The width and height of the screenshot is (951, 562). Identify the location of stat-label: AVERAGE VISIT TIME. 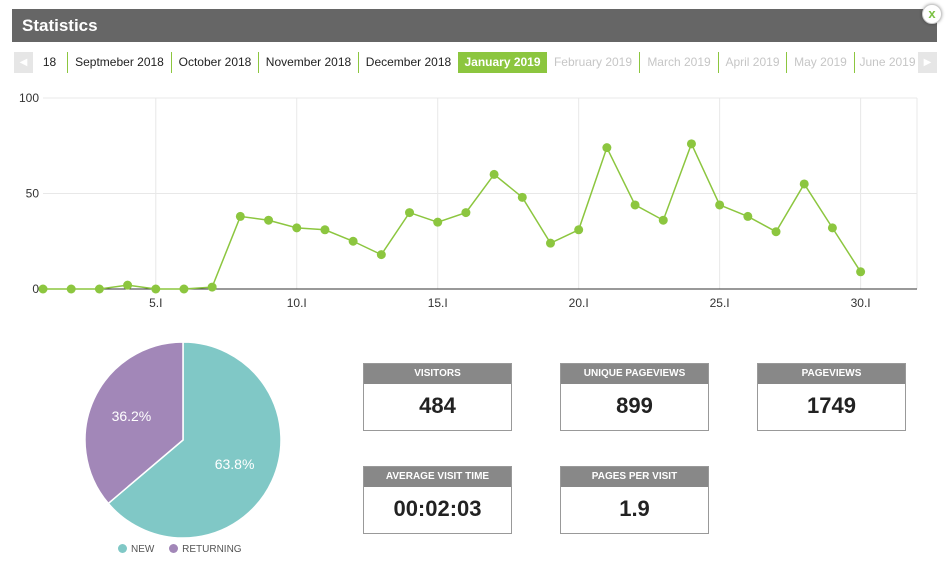
(437, 477).